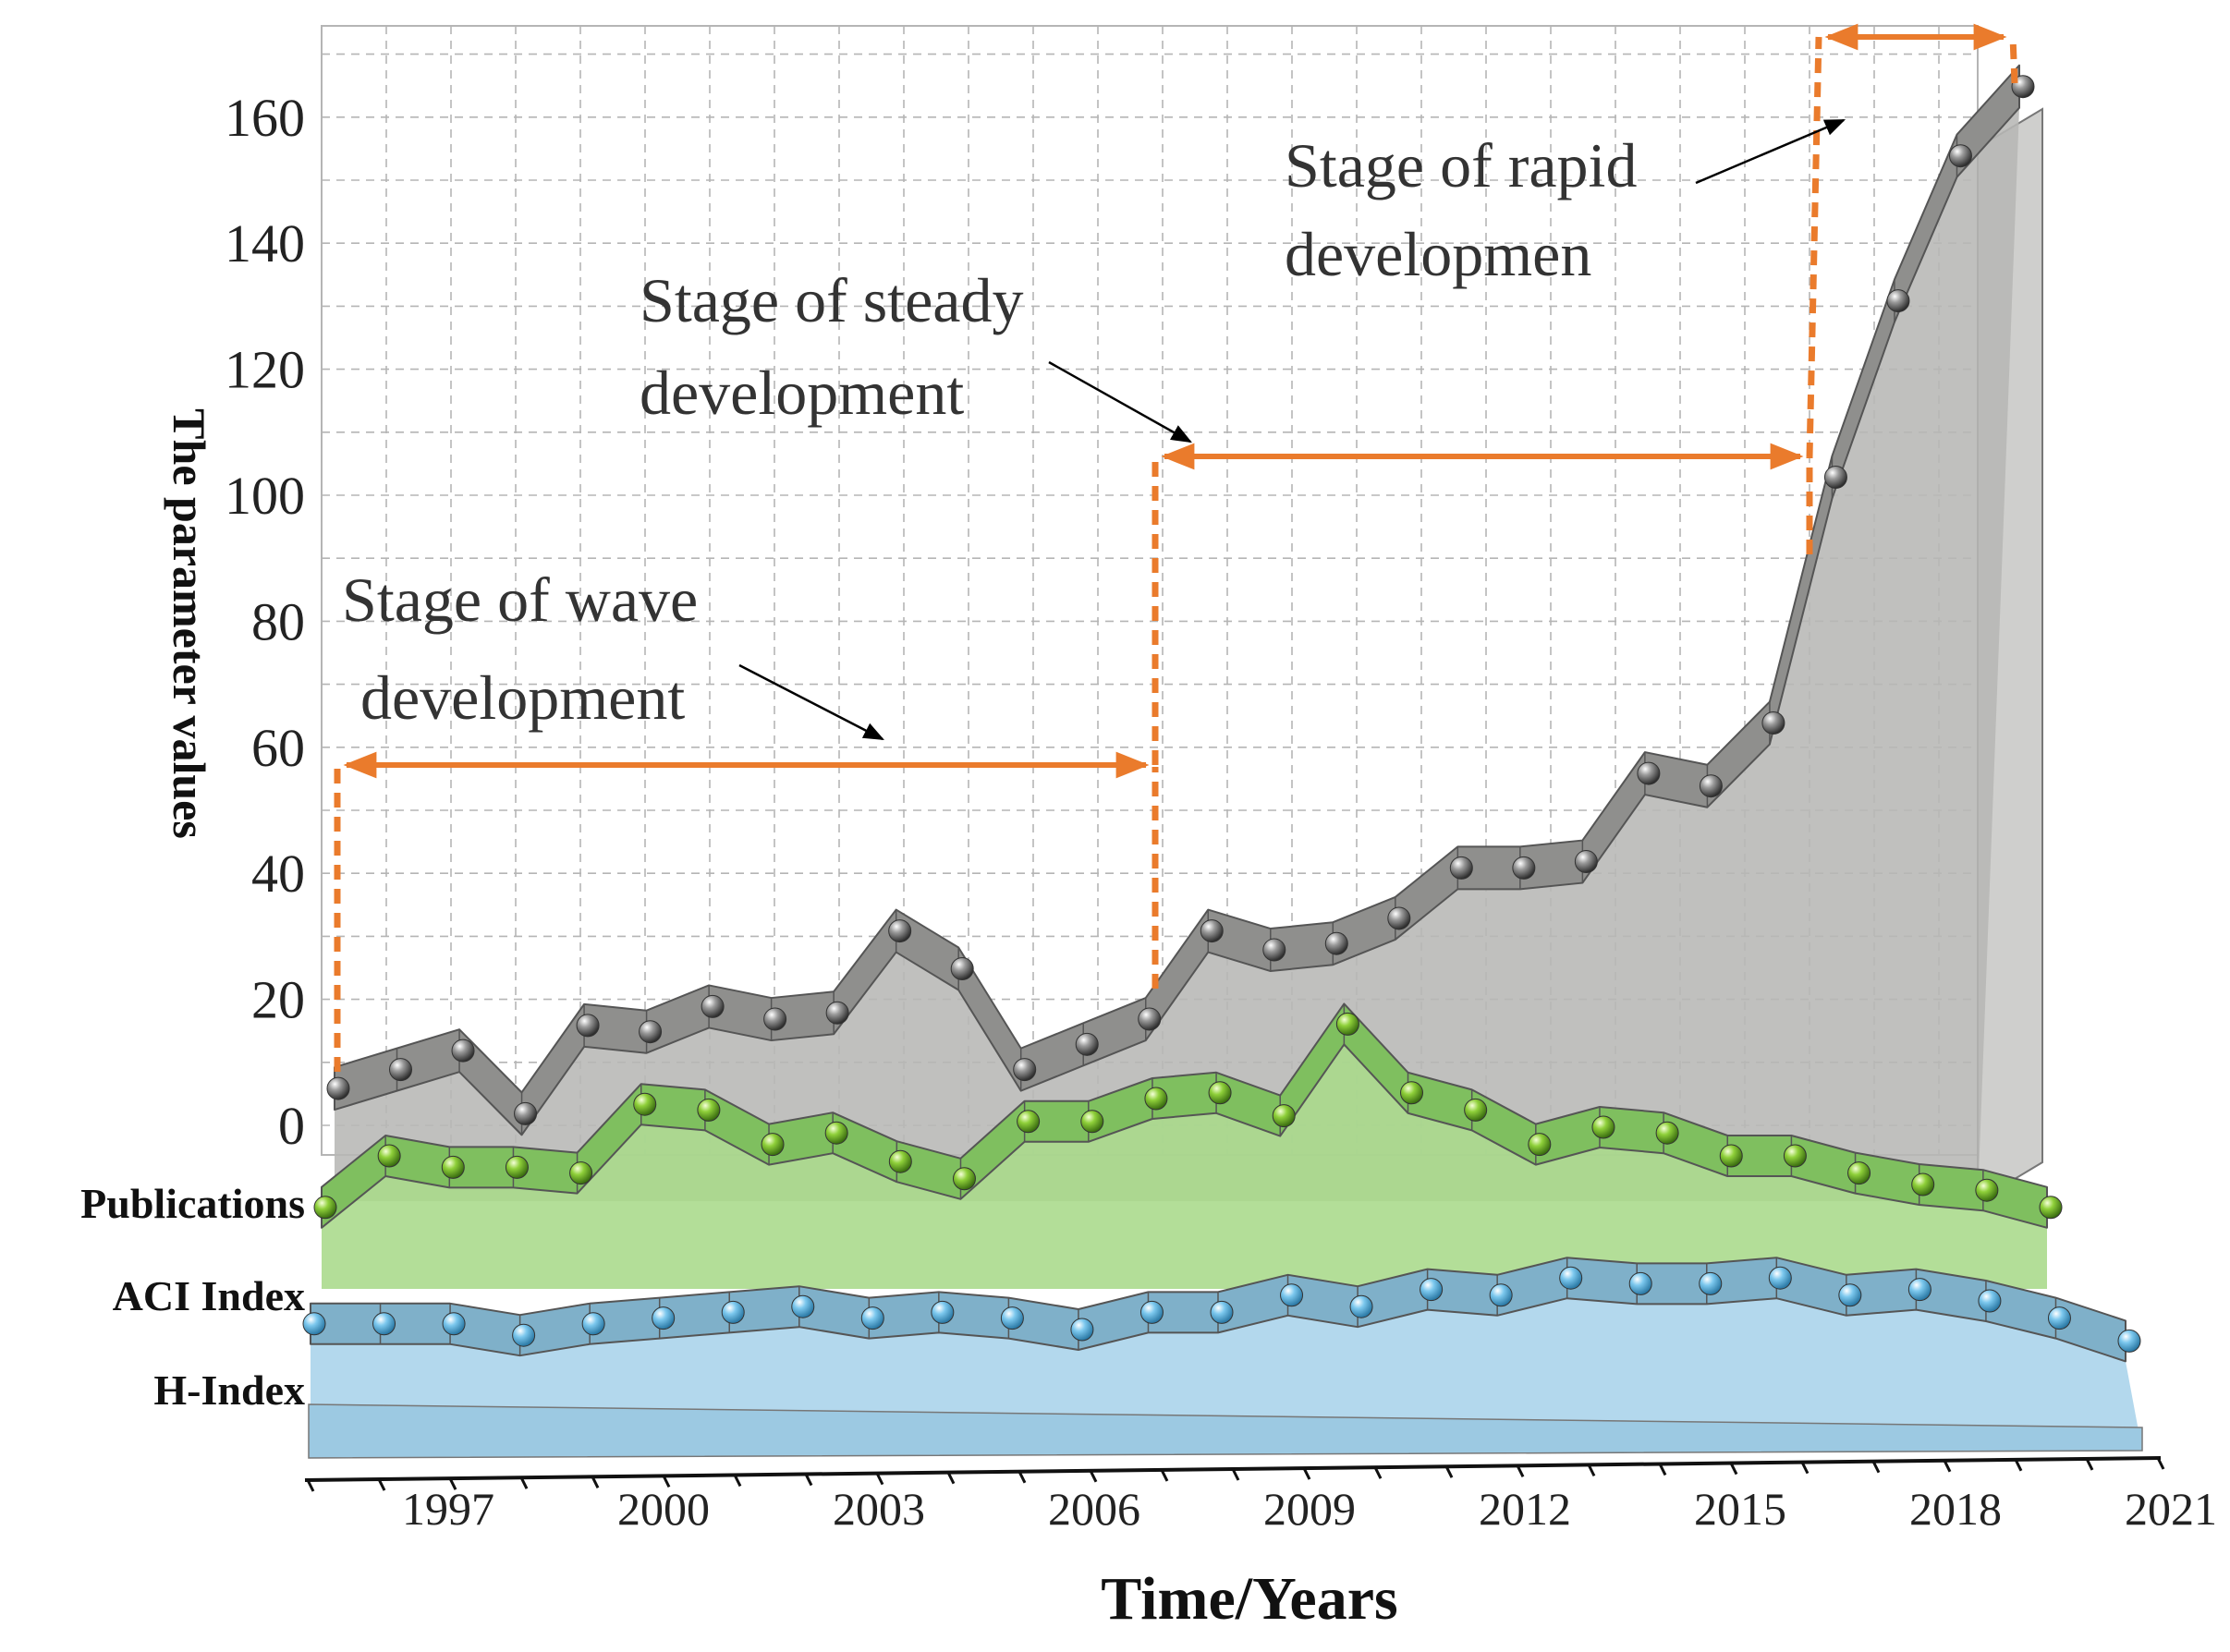 The height and width of the screenshot is (1652, 2230). Describe the element at coordinates (2013, 60) in the screenshot. I see `rapid-stage-end-line` at that location.